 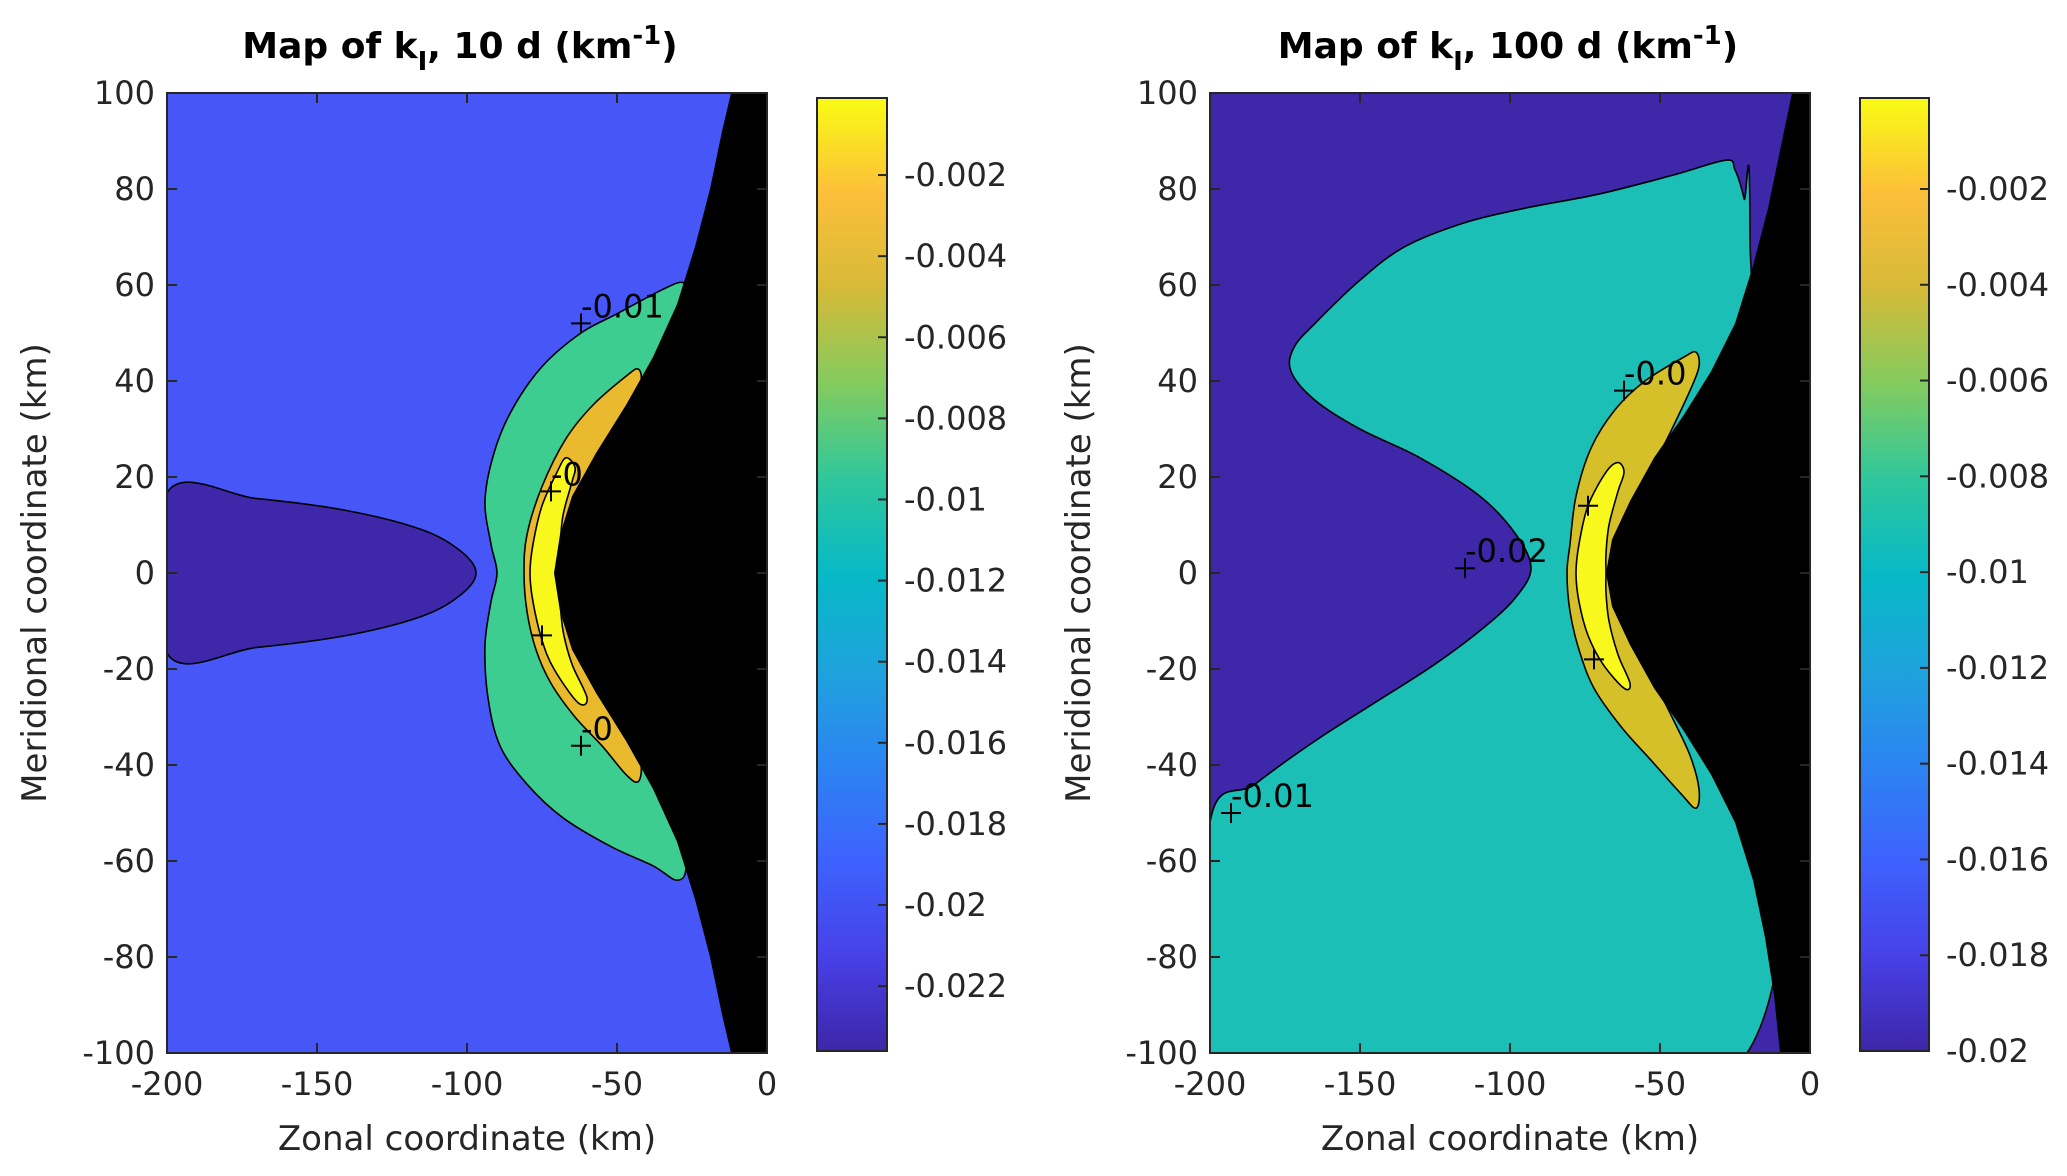 What do you see at coordinates (1655, 374) in the screenshot?
I see `contour-label: -0.0` at bounding box center [1655, 374].